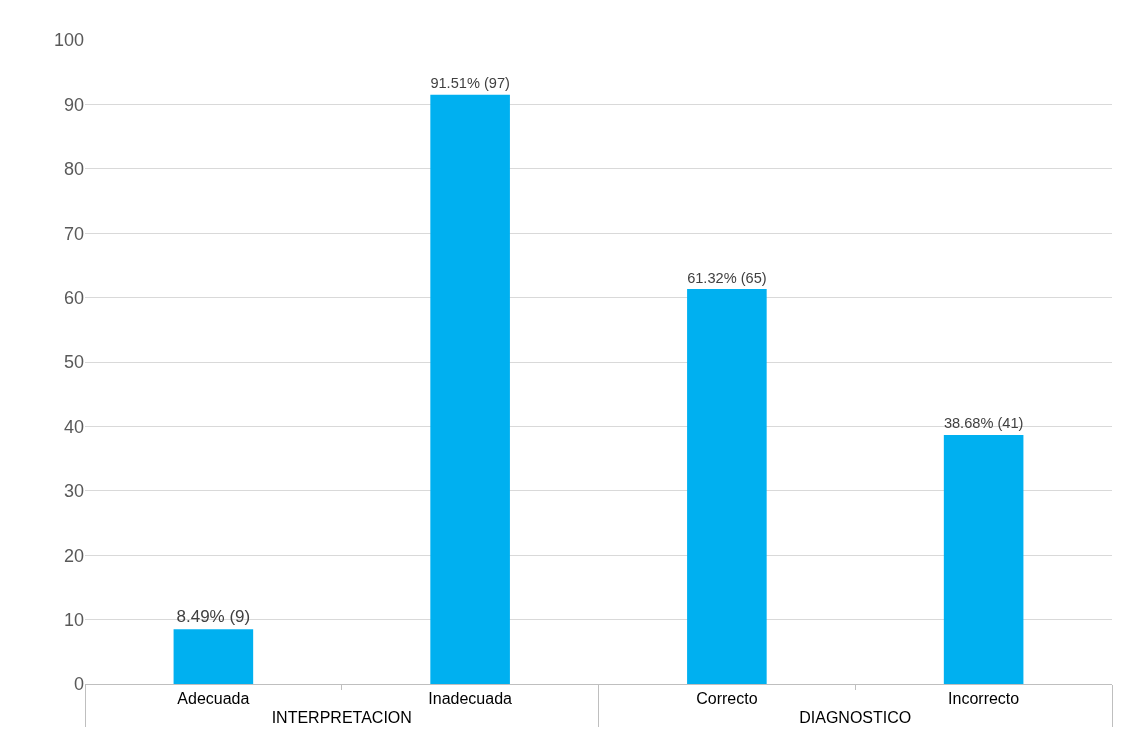 Image resolution: width=1132 pixels, height=736 pixels. I want to click on y-tick-label: 100, so click(68, 40).